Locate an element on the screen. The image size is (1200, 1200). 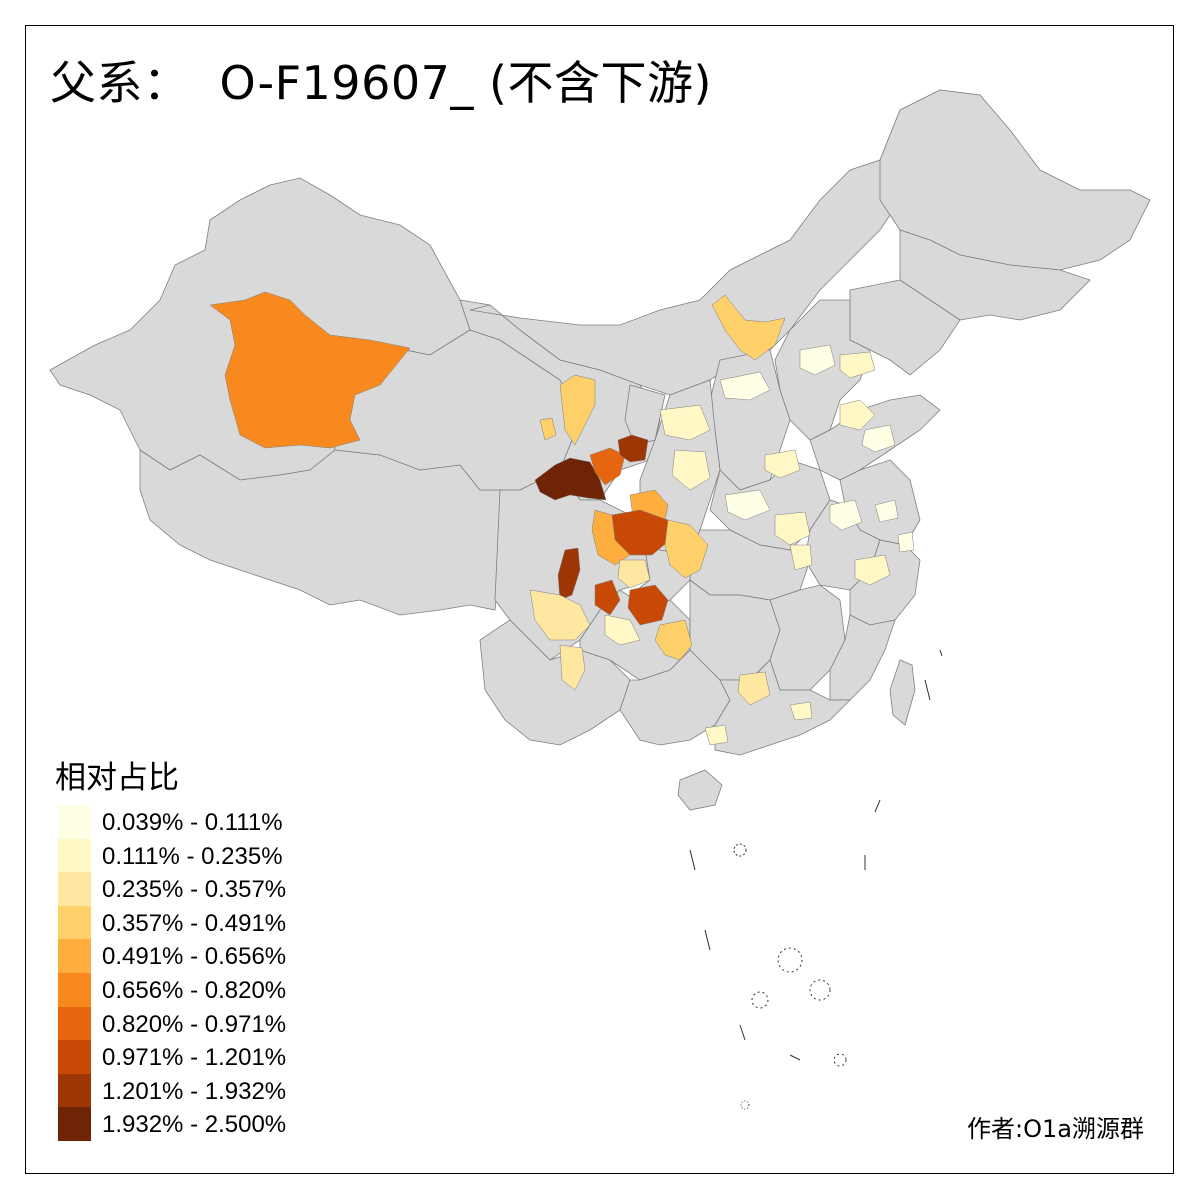
legend-label: 1.932% - 2.500% is located at coordinates (194, 1125).